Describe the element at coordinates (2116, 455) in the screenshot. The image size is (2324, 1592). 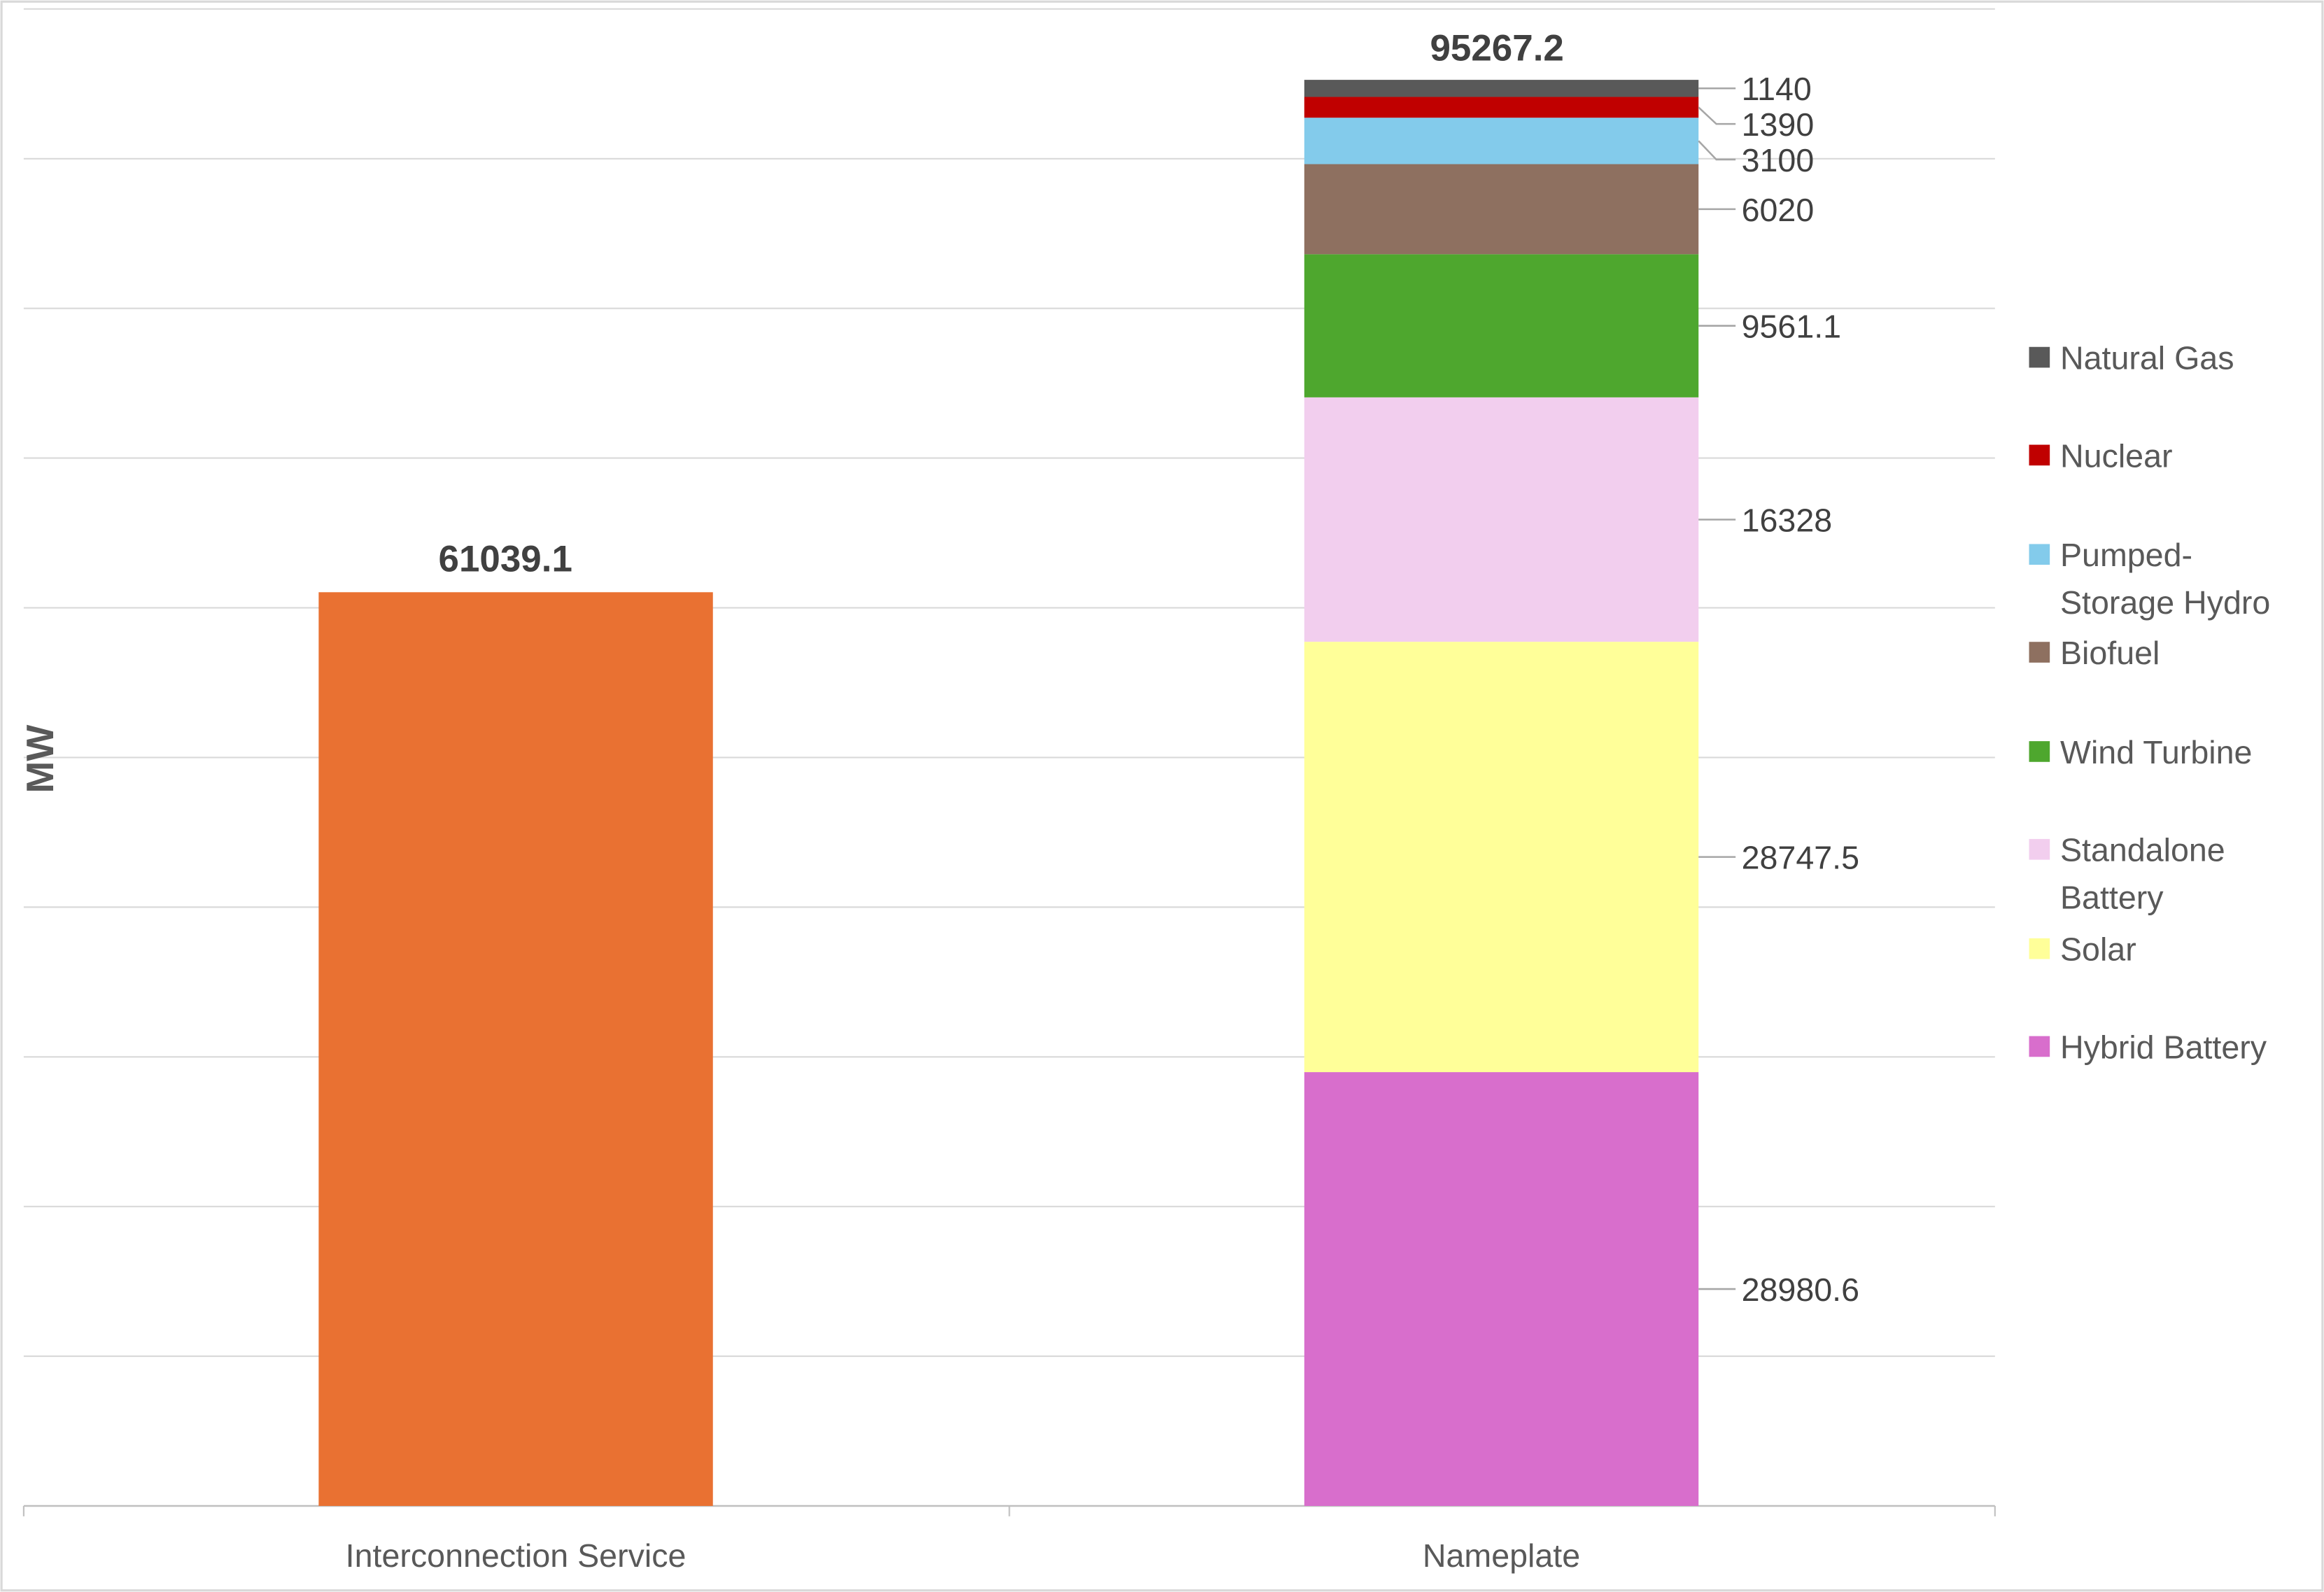
I see `legend-entry: Nuclear` at that location.